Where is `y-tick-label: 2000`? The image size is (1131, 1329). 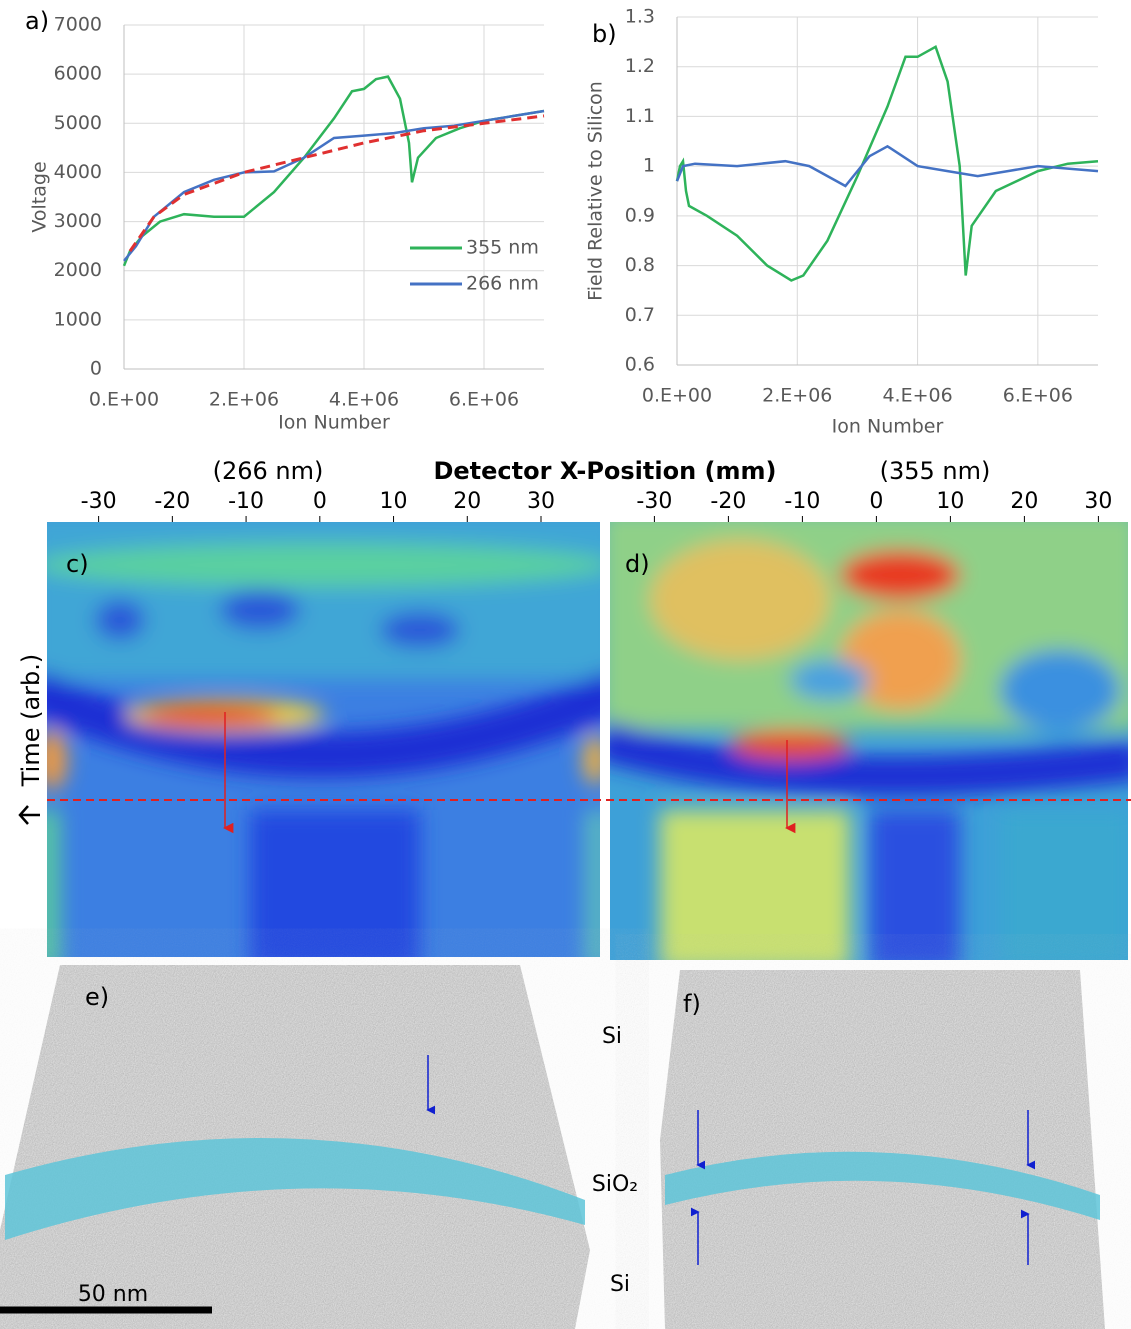 y-tick-label: 2000 is located at coordinates (78, 270).